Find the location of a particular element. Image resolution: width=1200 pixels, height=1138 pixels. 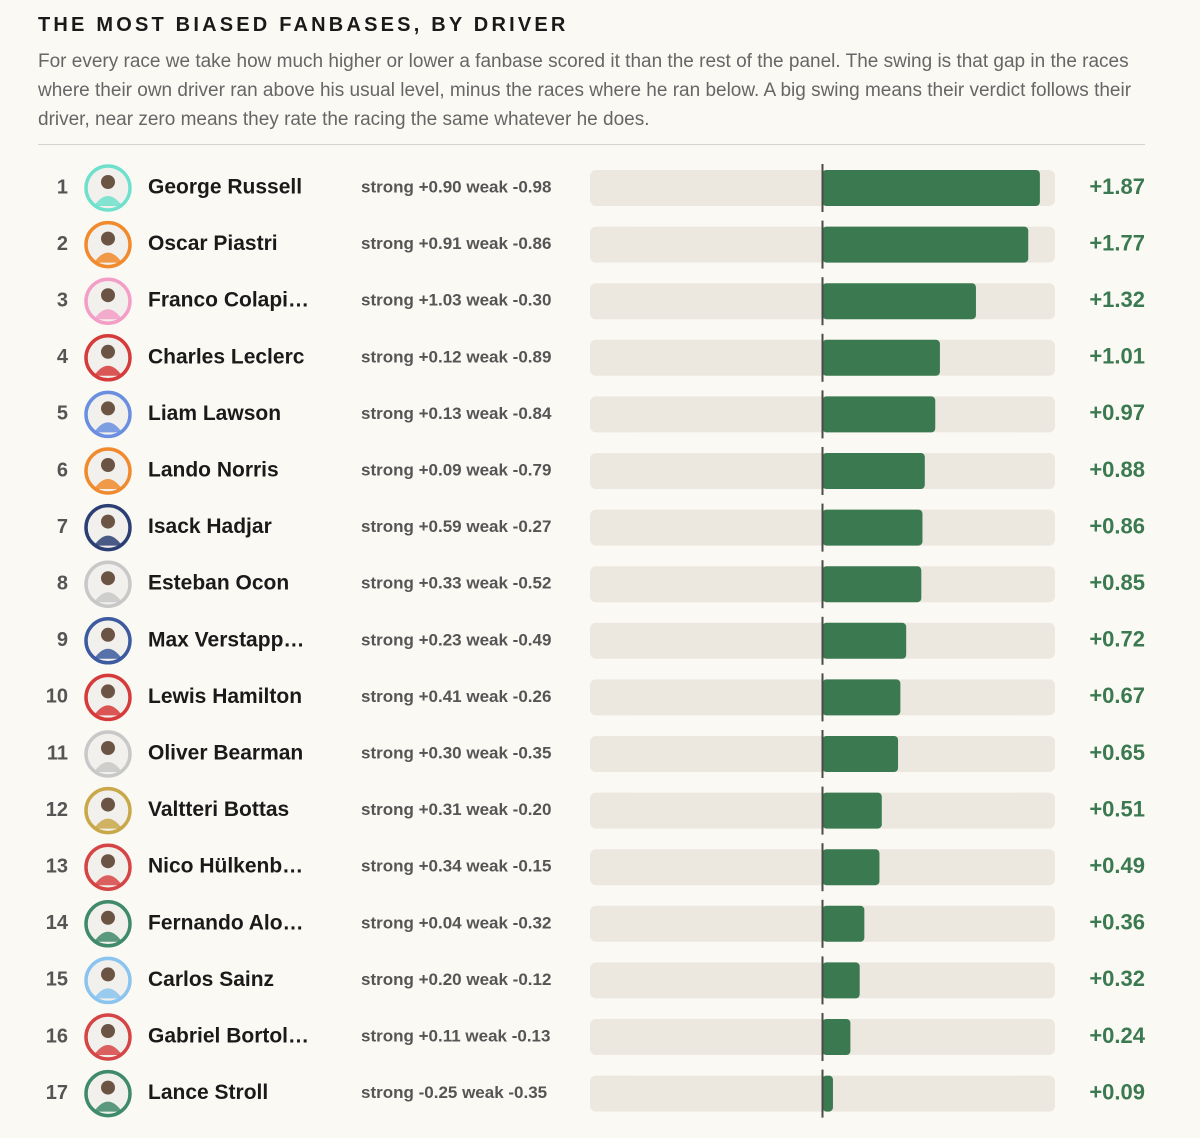

value-label: +0.49 is located at coordinates (1117, 865).